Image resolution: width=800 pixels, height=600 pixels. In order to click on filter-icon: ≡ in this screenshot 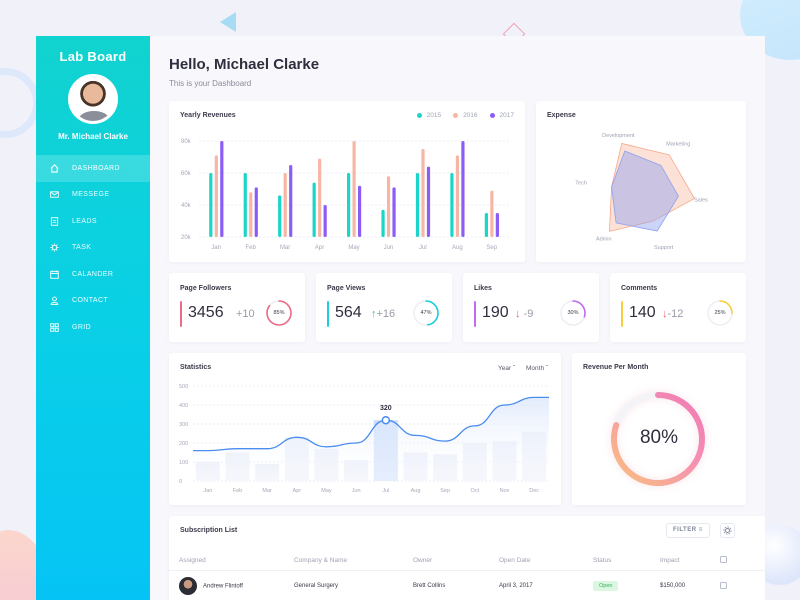, I will do `click(700, 530)`.